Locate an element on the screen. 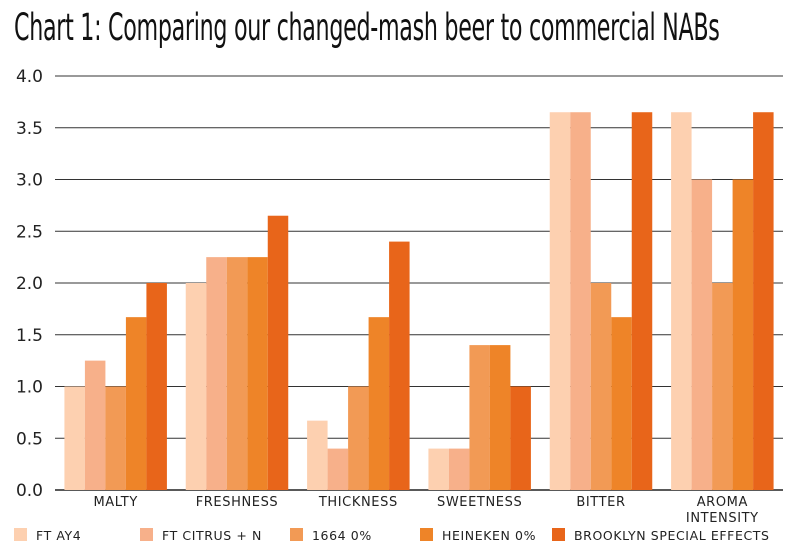  y-tick-label: 0.5 is located at coordinates (29, 439).